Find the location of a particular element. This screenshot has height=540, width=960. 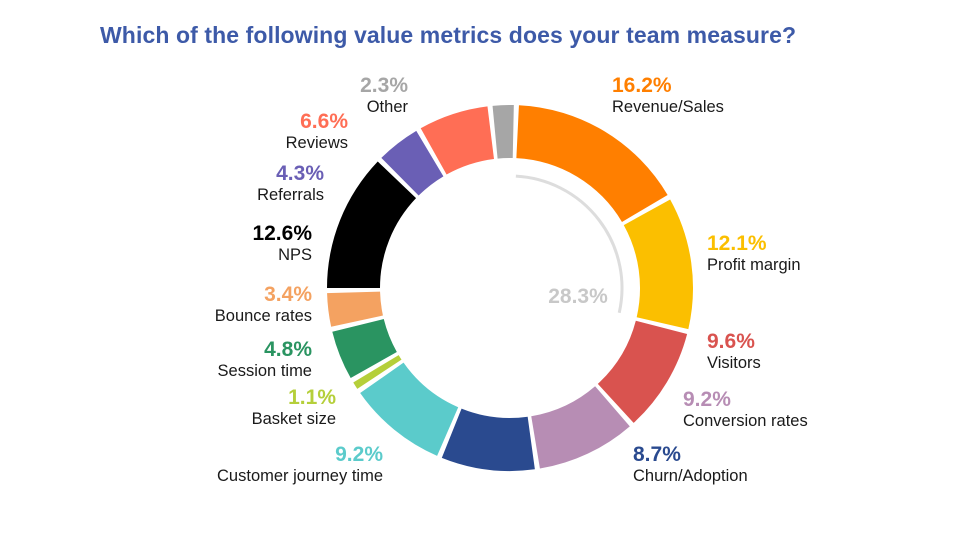

slice-percentage: 8.7% is located at coordinates (657, 454).